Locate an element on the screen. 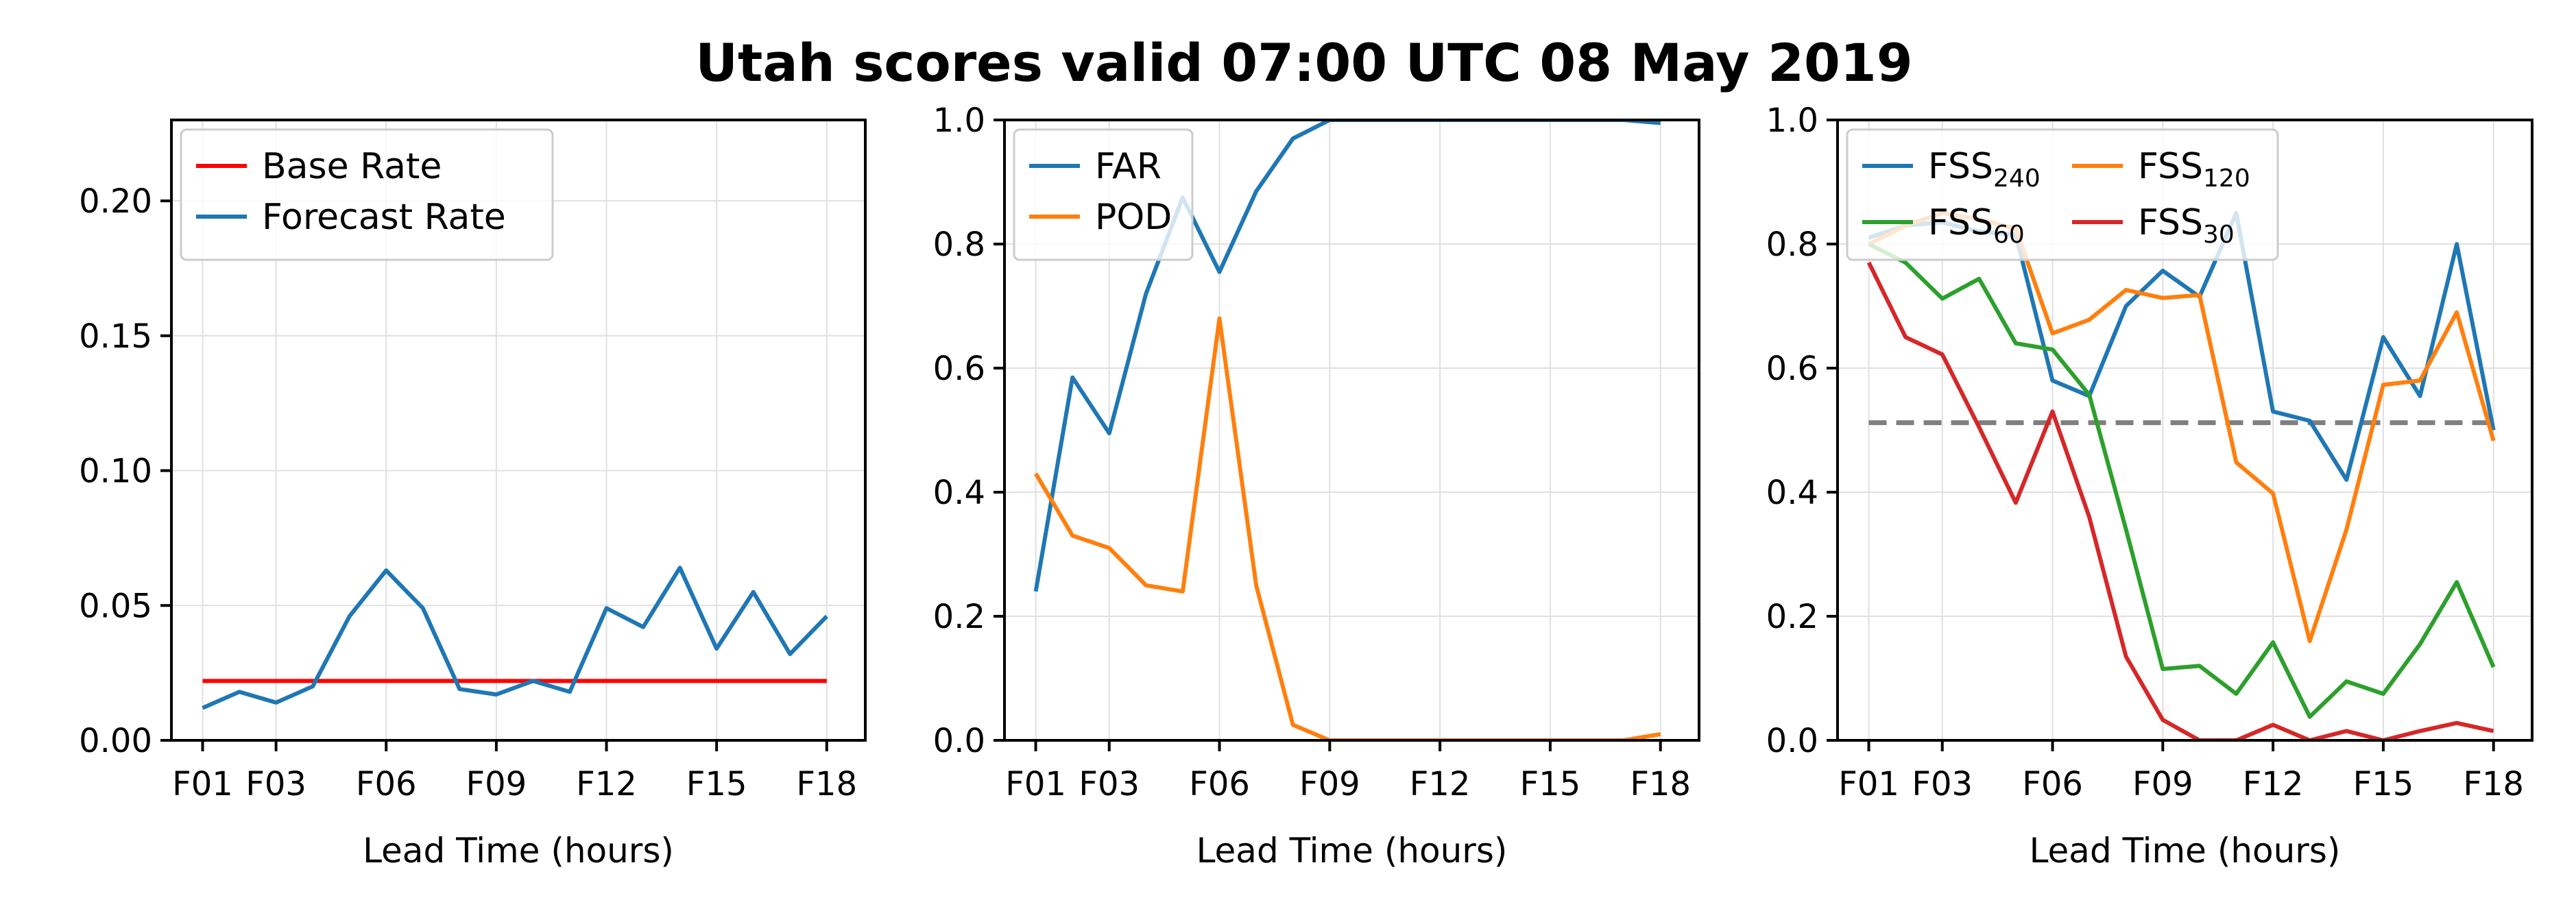 The image size is (2576, 922). legend: FSS240 FSS120 FSS60 FSS30 is located at coordinates (2063, 195).